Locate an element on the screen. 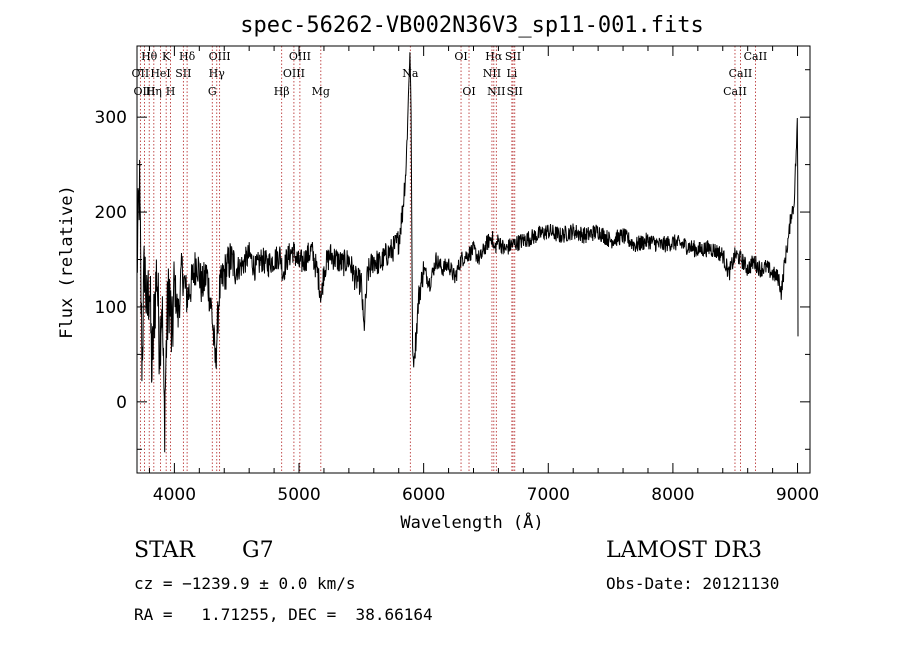  marker-label-12: Hγ is located at coordinates (217, 73).